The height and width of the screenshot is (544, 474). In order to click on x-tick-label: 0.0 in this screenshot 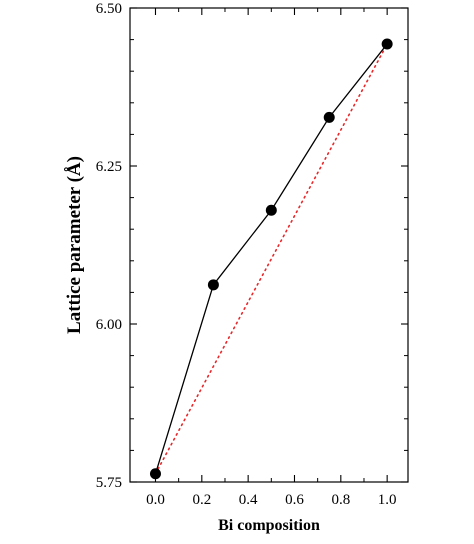, I will do `click(155, 500)`.